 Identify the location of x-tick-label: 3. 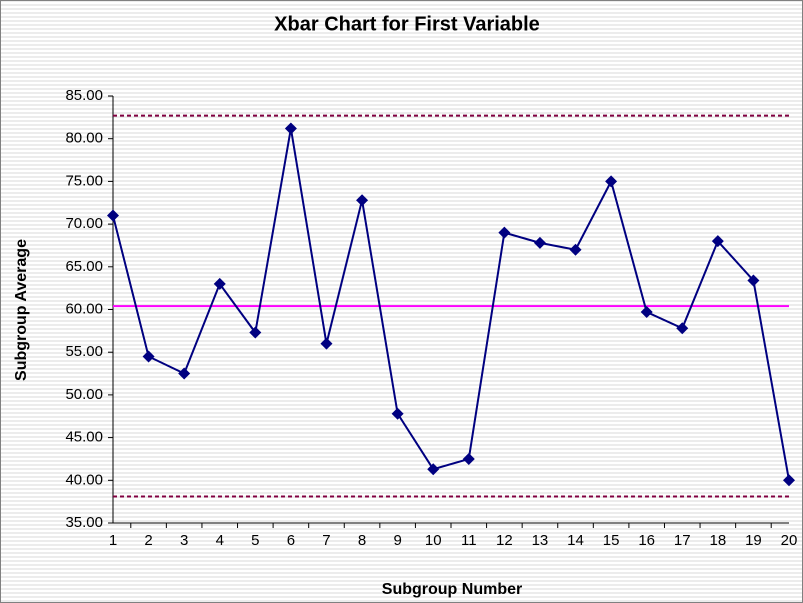
(184, 540).